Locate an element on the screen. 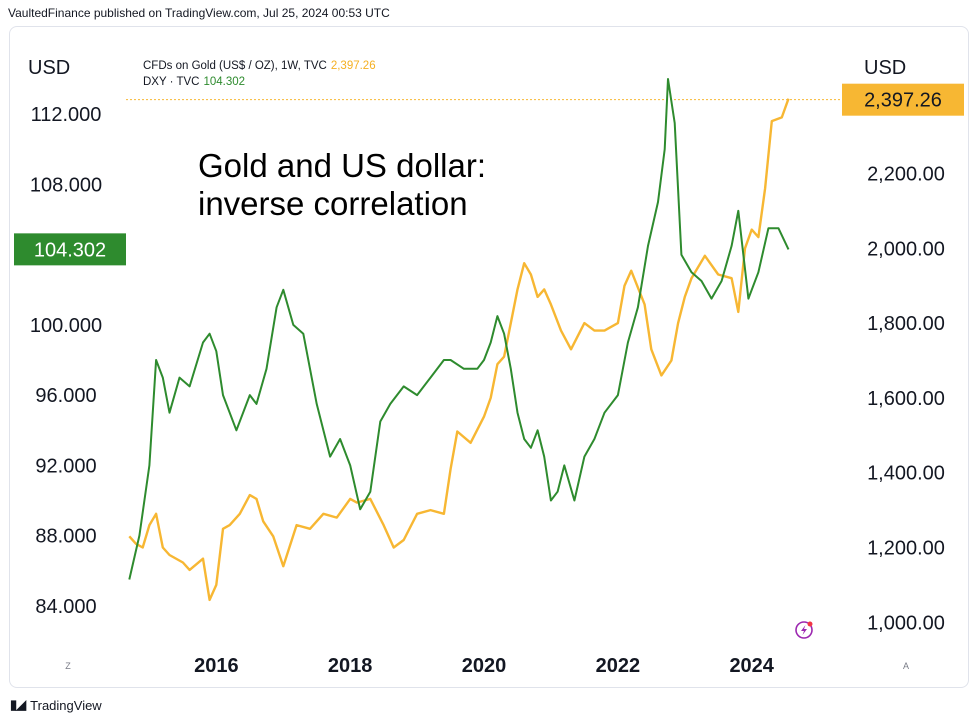 This screenshot has height=722, width=975. left-tick-label: 112.000 is located at coordinates (66, 115).